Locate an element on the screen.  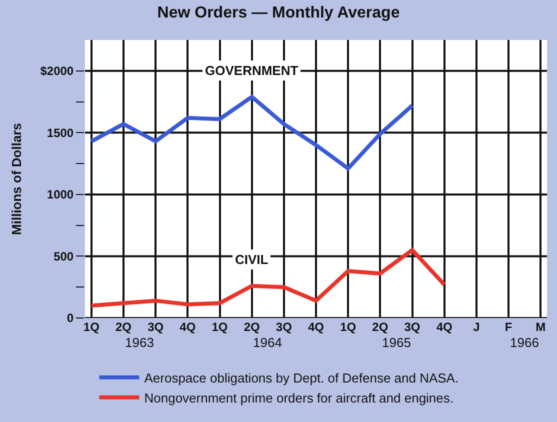
text: 1963 is located at coordinates (139, 342).